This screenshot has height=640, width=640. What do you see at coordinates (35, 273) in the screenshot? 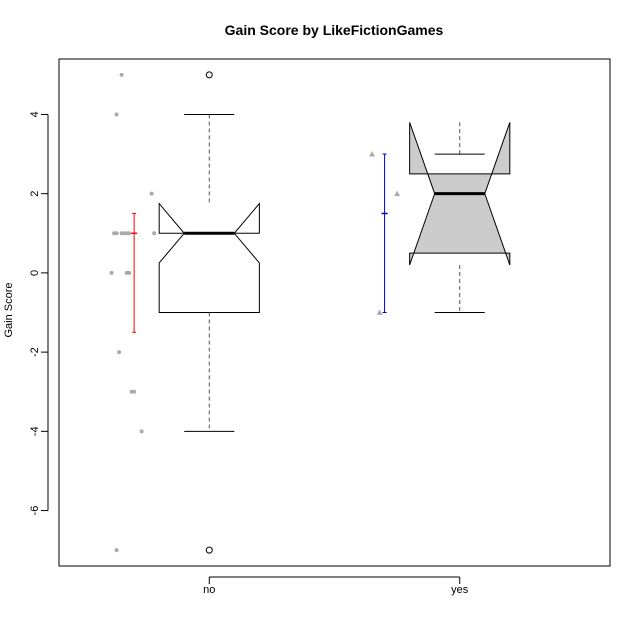
I see `y-tick-label: 0` at bounding box center [35, 273].